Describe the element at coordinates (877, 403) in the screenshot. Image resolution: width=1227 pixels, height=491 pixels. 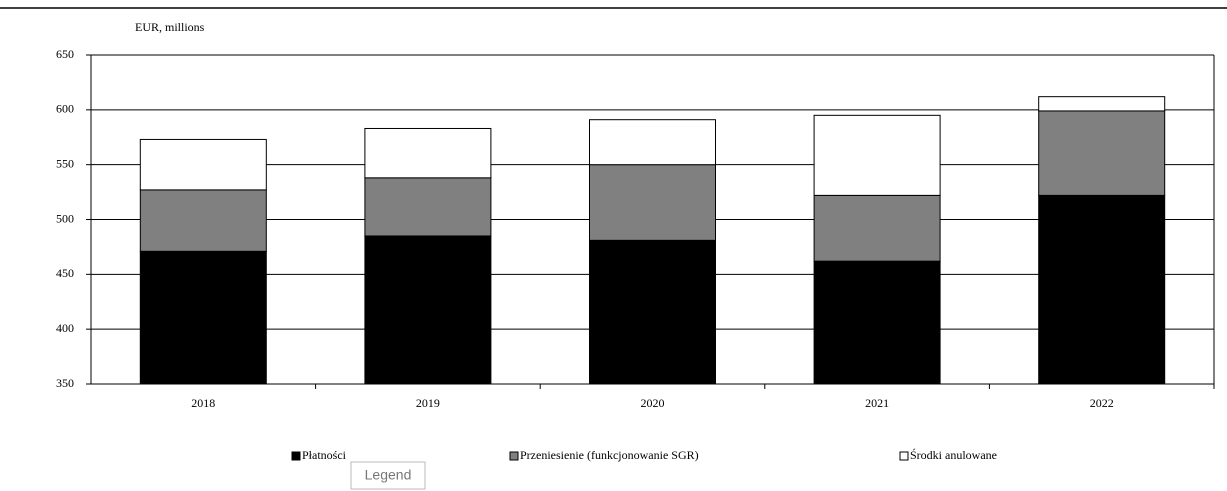
I see `x-tick-label: 2021` at that location.